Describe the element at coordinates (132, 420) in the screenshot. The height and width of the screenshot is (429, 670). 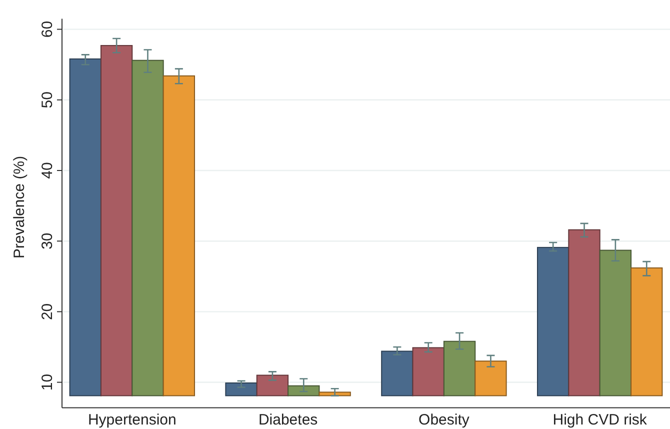
I see `x-tick-label: Hypertension` at that location.